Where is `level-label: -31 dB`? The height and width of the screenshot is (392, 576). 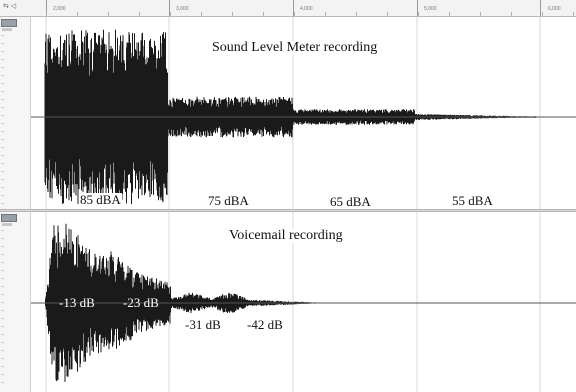
level-label: -31 dB is located at coordinates (203, 324).